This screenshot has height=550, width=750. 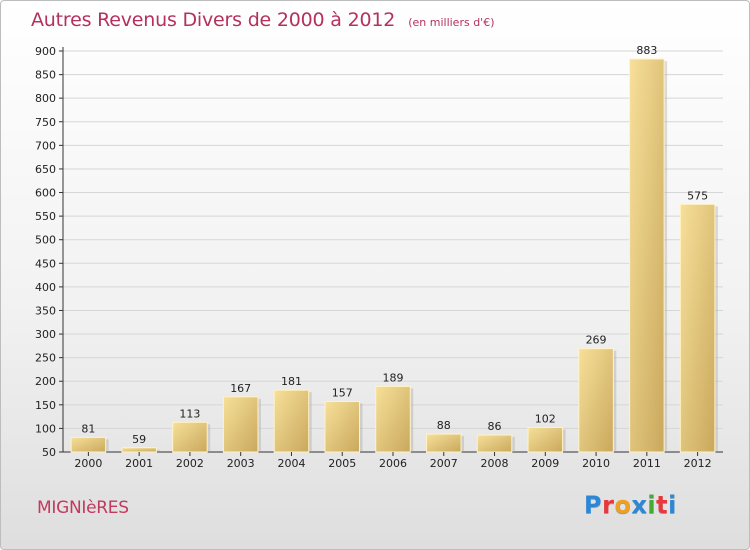 I want to click on x-tick-label: 2006, so click(x=393, y=463).